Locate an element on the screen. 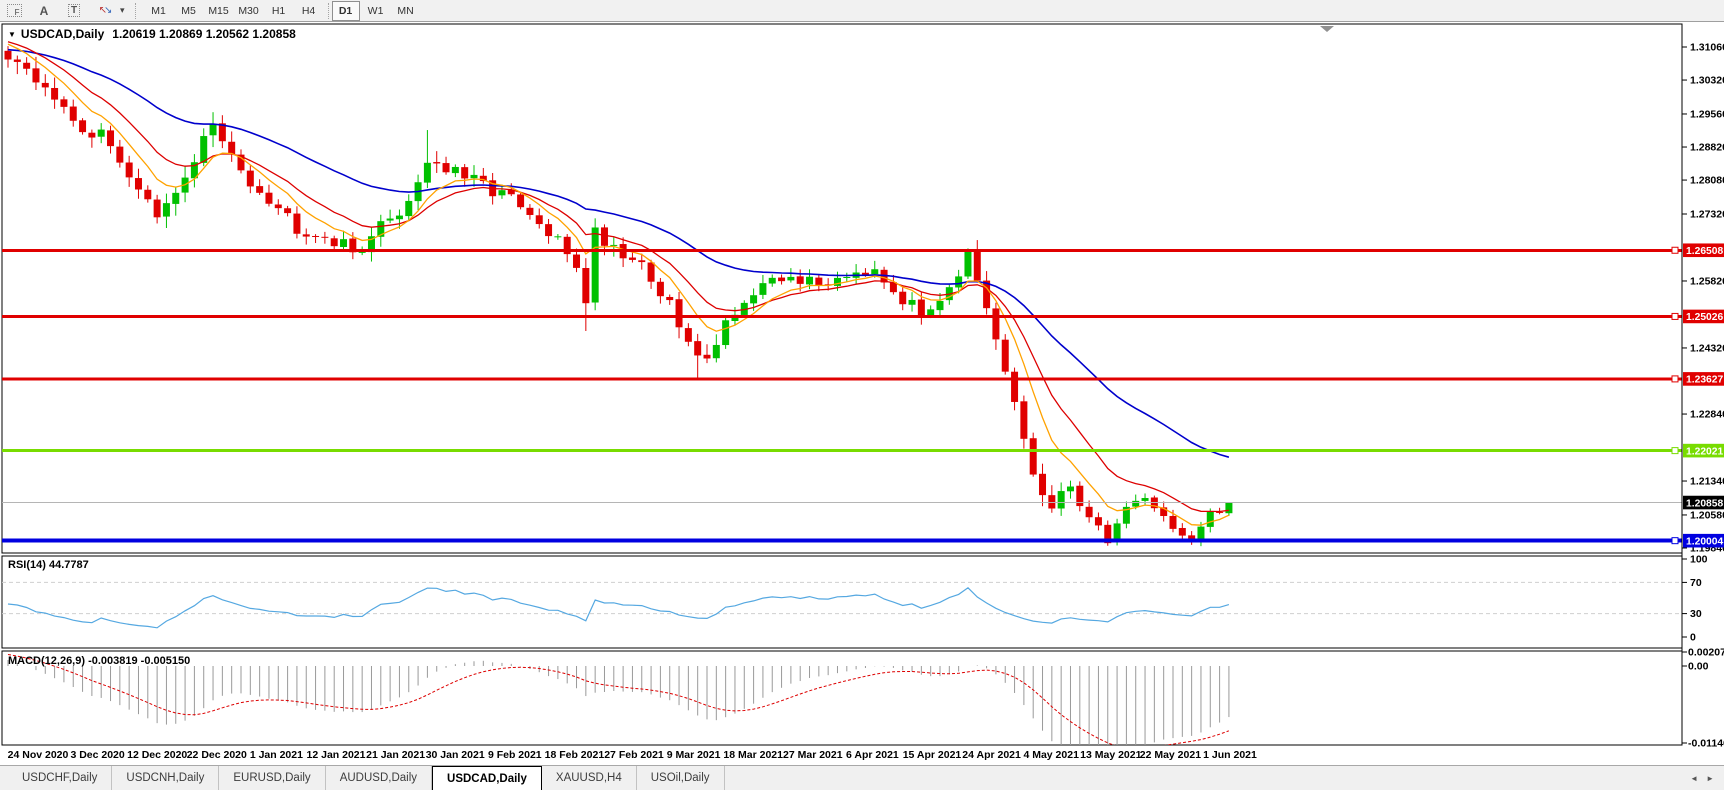 This screenshot has height=790, width=1724. date-tick-label: 9 Mar 2021 is located at coordinates (694, 755).